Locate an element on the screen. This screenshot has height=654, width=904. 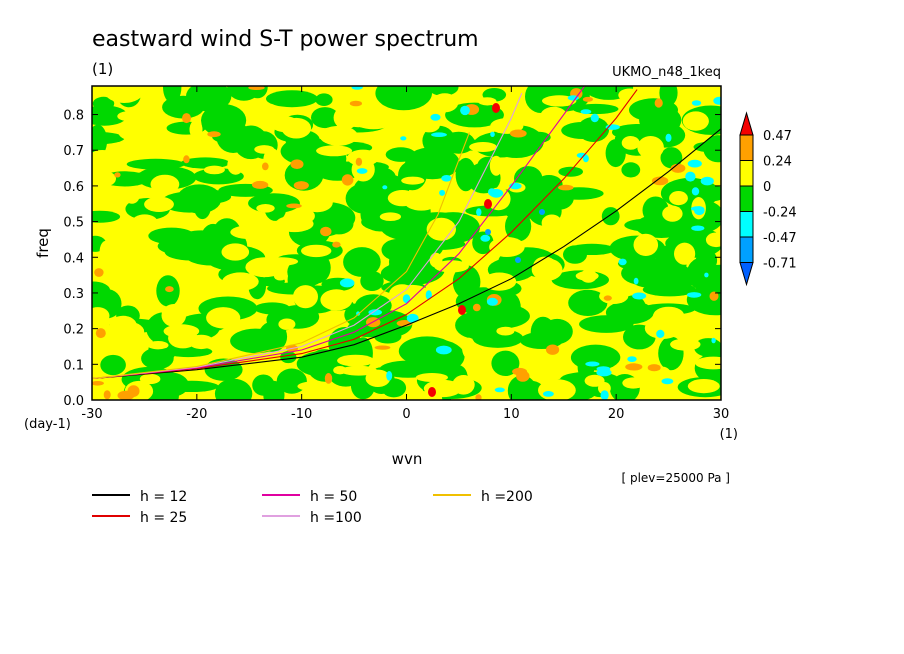
y-tick-label: 0.5 is located at coordinates (73, 223).